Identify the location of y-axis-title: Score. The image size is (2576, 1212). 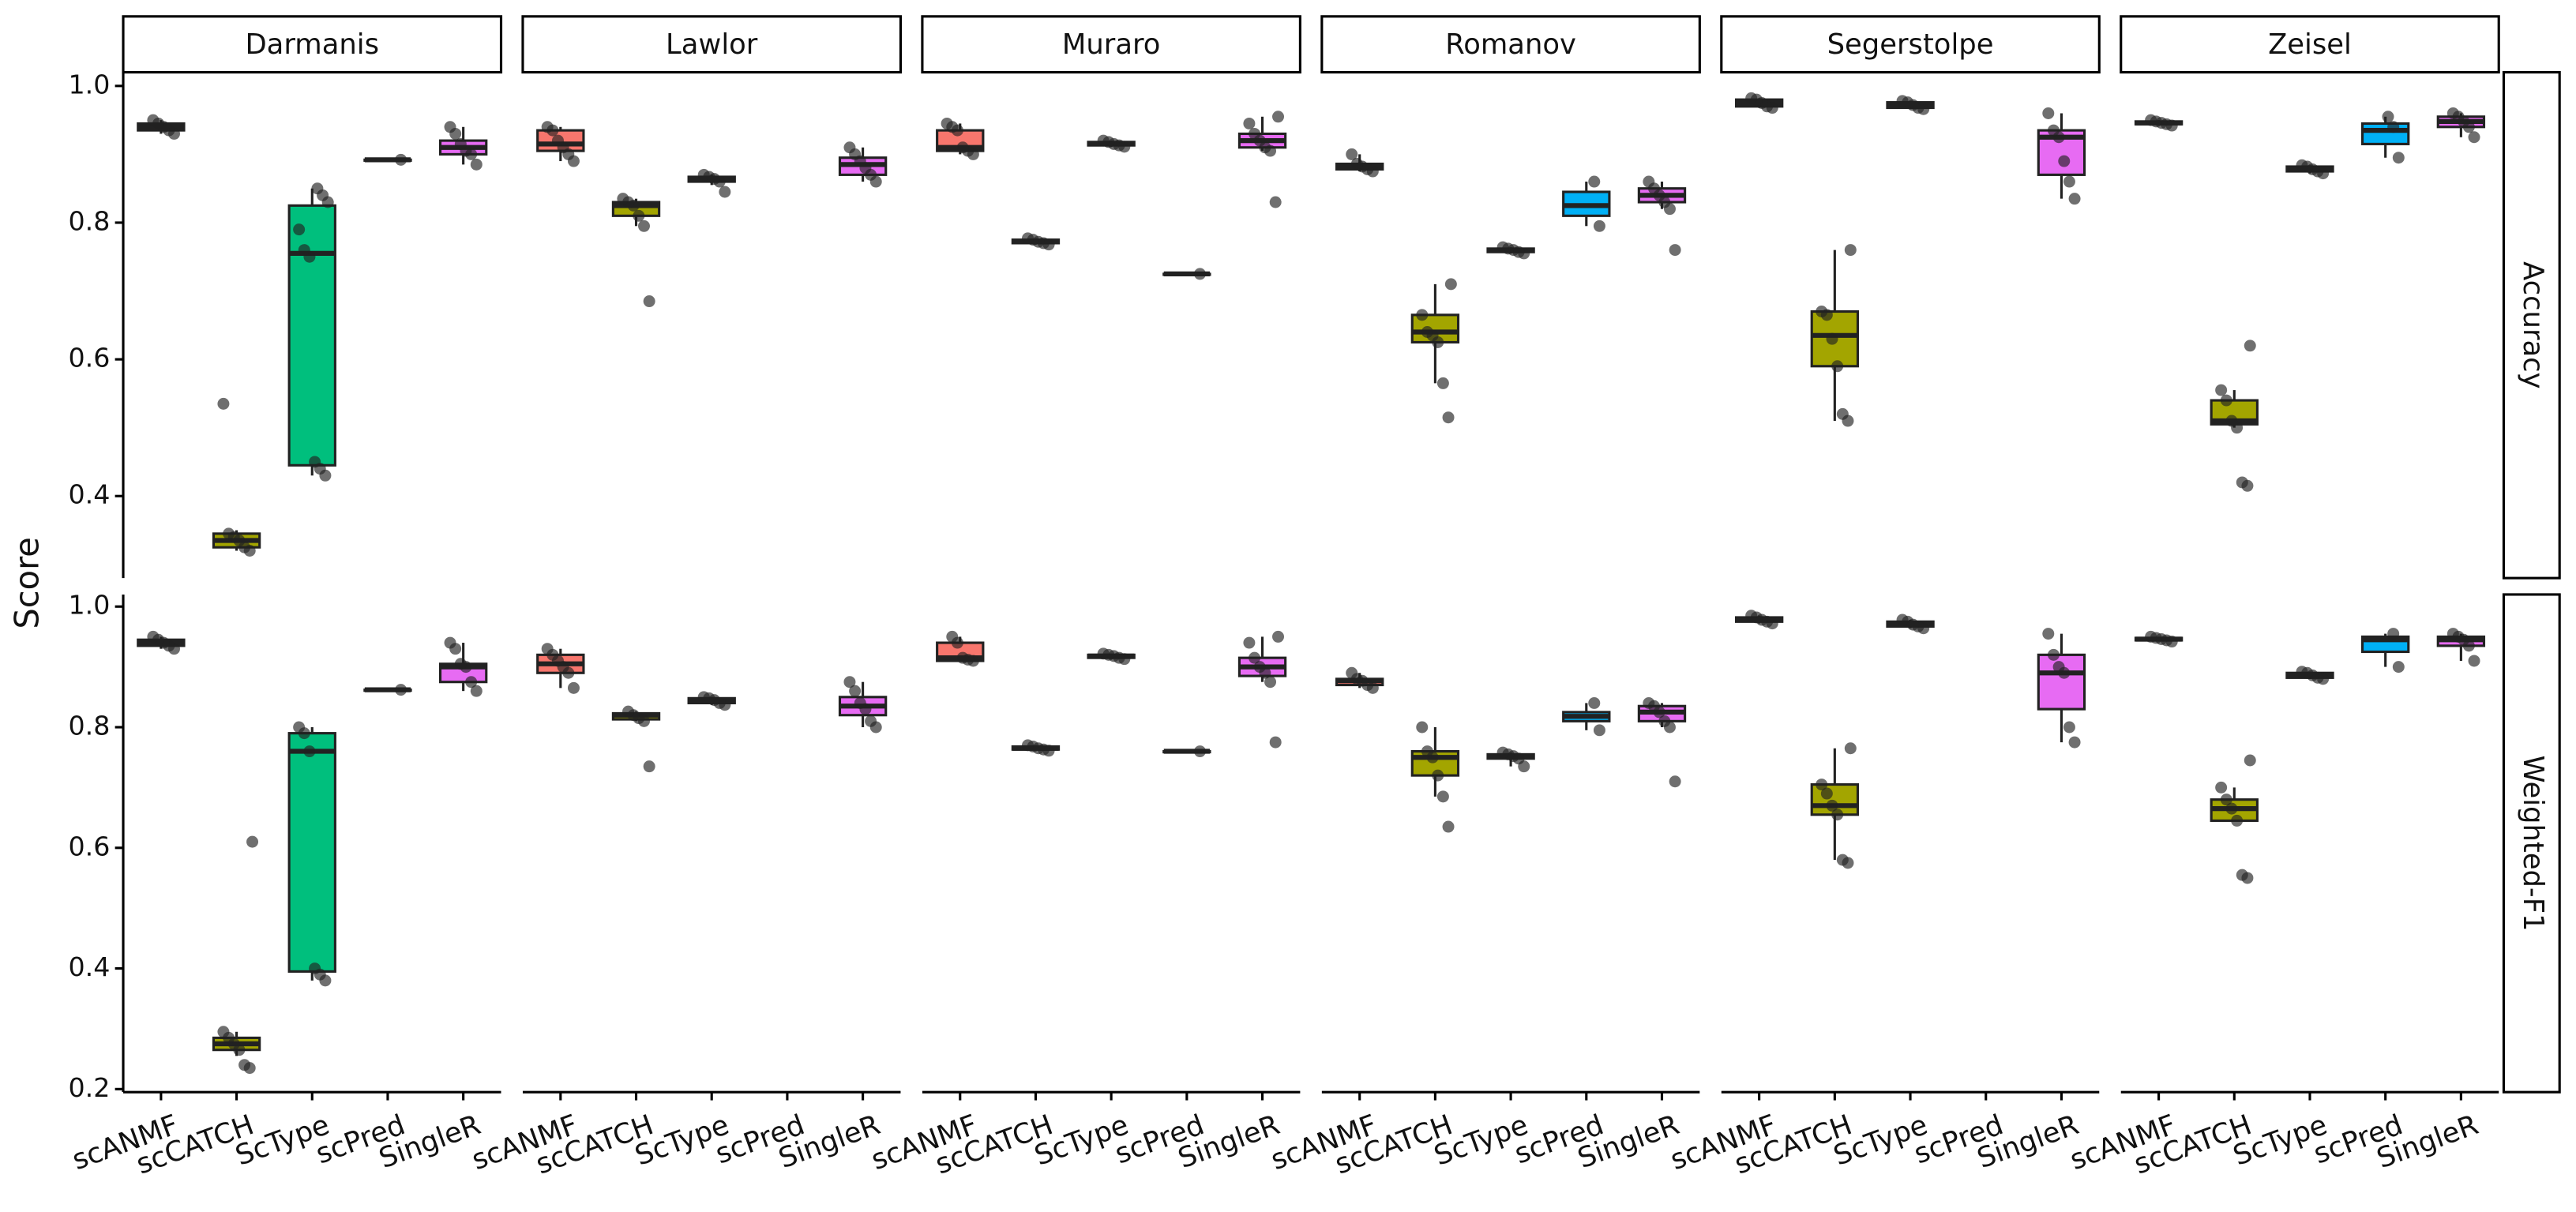
(26, 583).